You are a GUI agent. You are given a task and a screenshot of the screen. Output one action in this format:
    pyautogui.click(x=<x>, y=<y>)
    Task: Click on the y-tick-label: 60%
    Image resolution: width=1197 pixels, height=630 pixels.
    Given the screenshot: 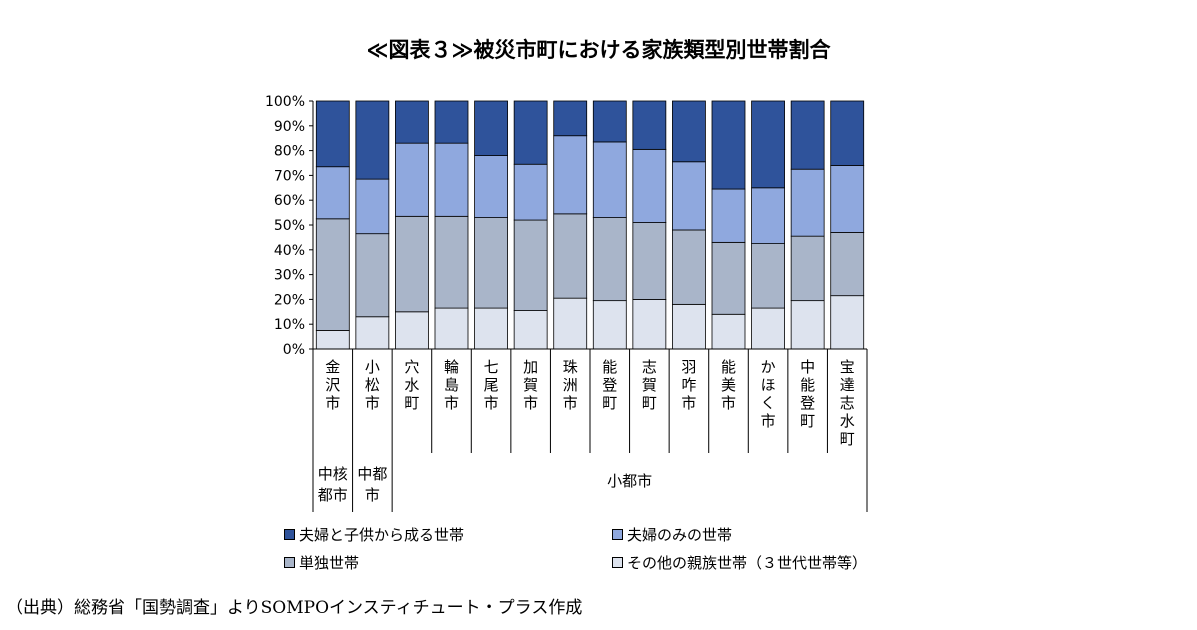 What is the action you would take?
    pyautogui.click(x=289, y=201)
    